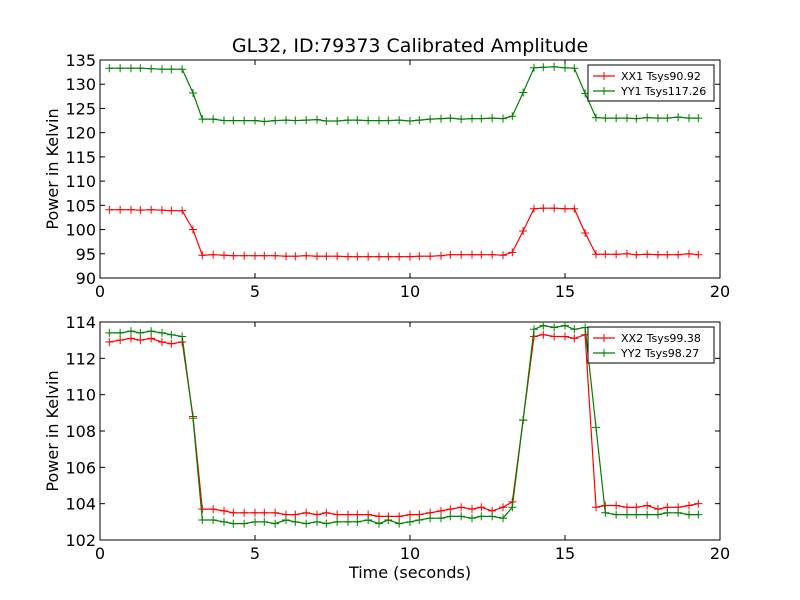 This screenshot has height=600, width=800. Describe the element at coordinates (80, 358) in the screenshot. I see `plot2-y-tick-label: 112` at that location.